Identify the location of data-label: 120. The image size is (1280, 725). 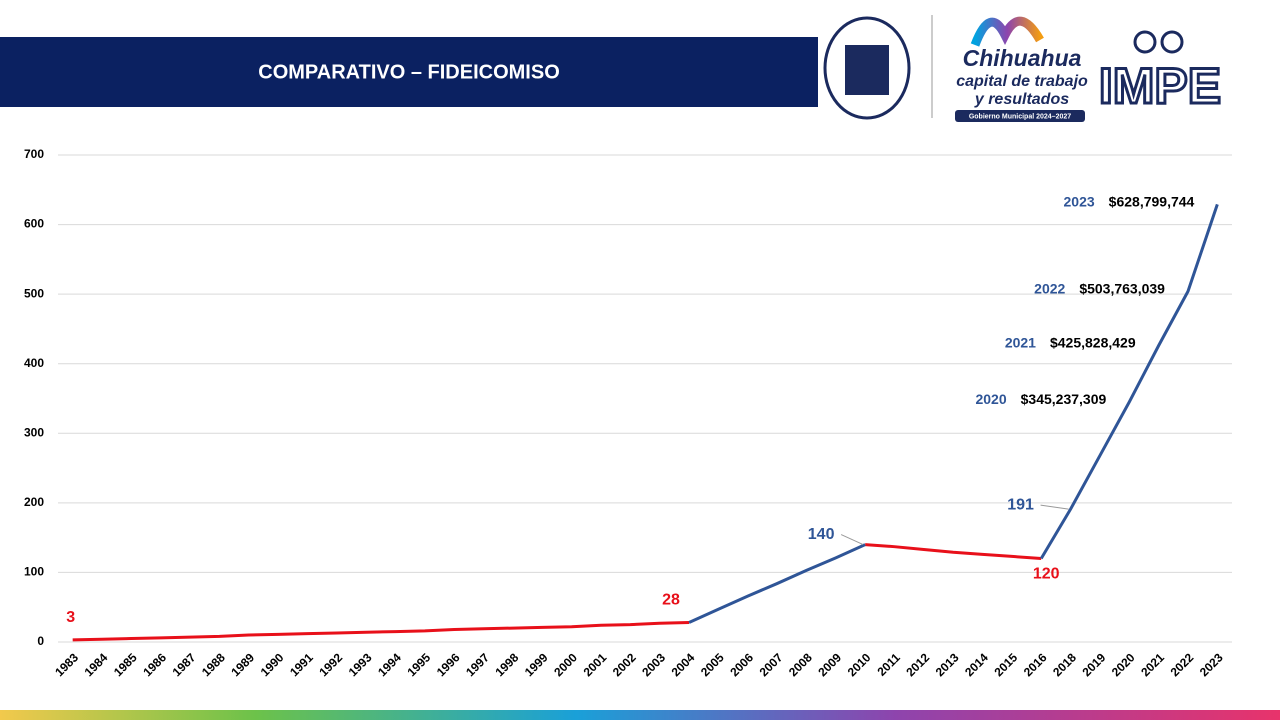
(1046, 574).